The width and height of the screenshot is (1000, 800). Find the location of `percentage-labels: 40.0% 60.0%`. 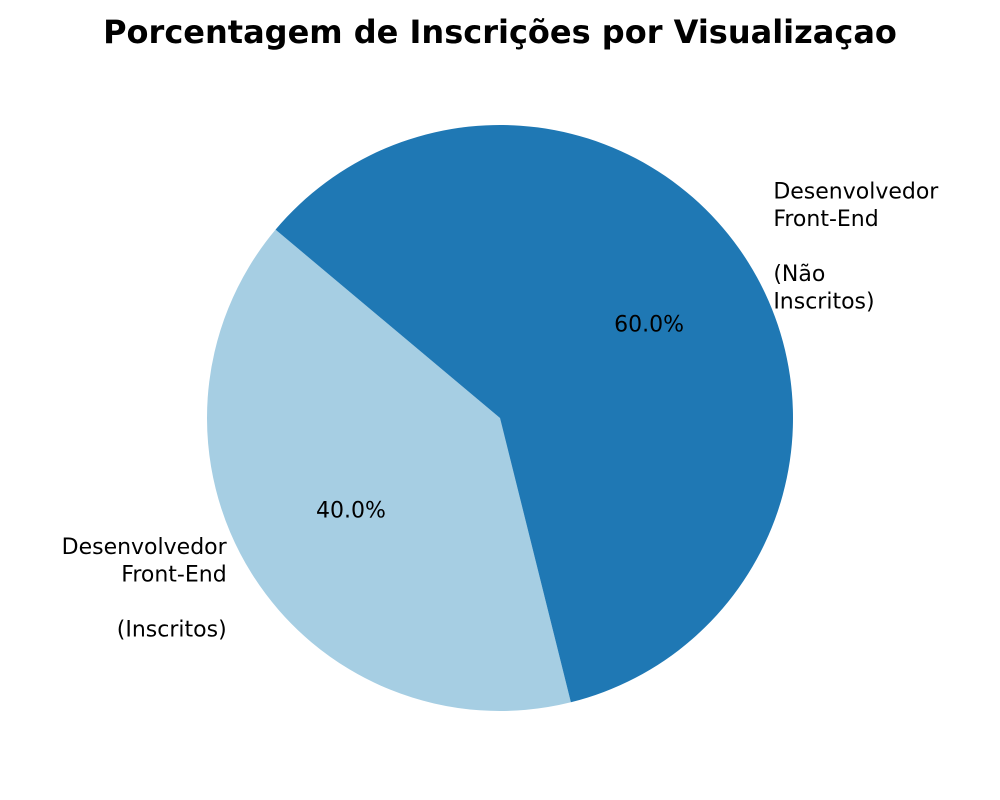

percentage-labels: 40.0% 60.0% is located at coordinates (500, 417).